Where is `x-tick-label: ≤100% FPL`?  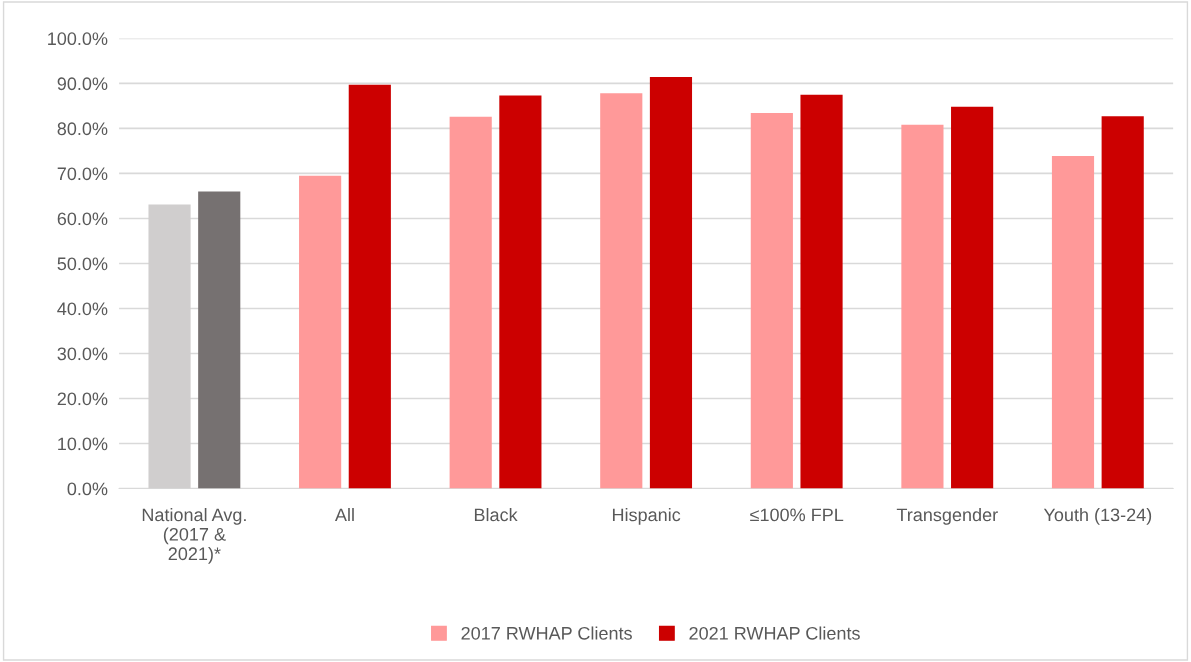 x-tick-label: ≤100% FPL is located at coordinates (797, 515).